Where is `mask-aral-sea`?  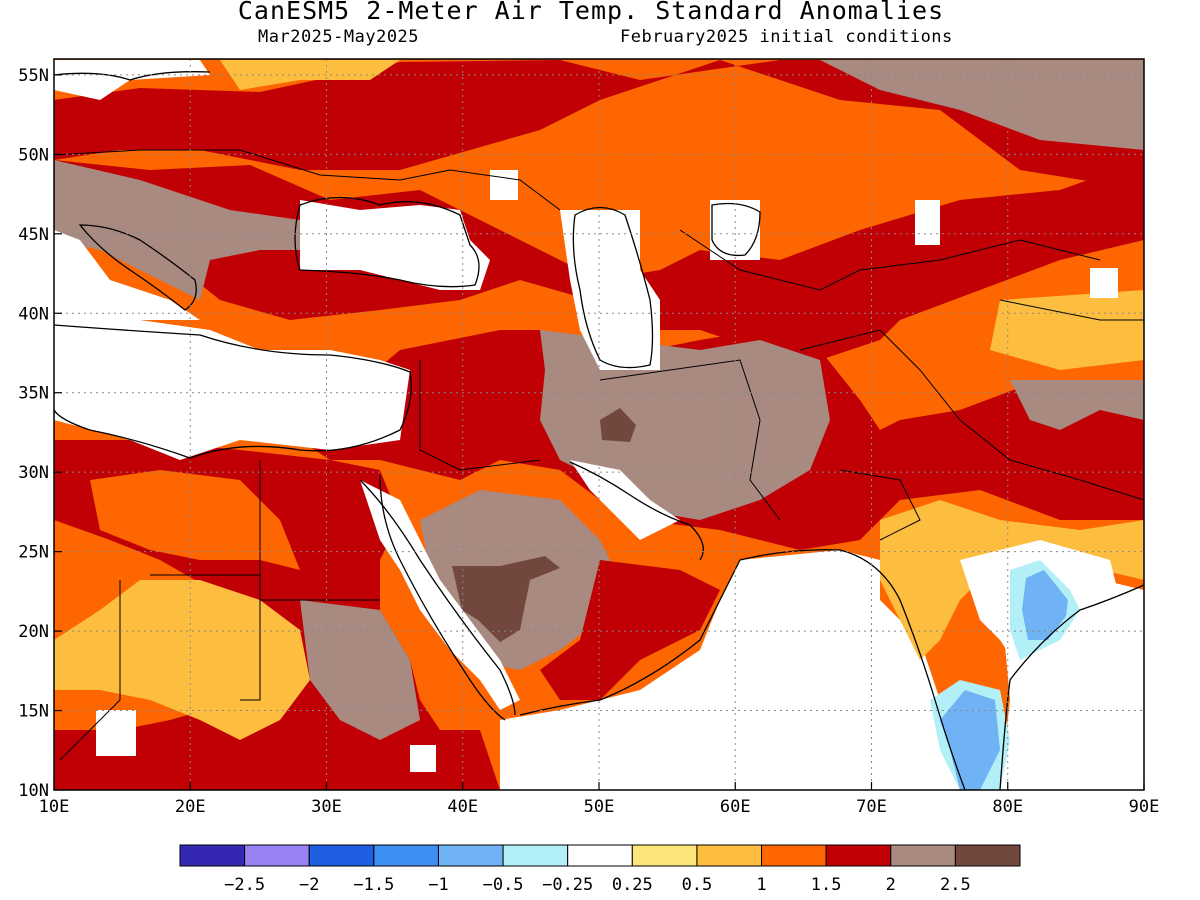 mask-aral-sea is located at coordinates (735, 230).